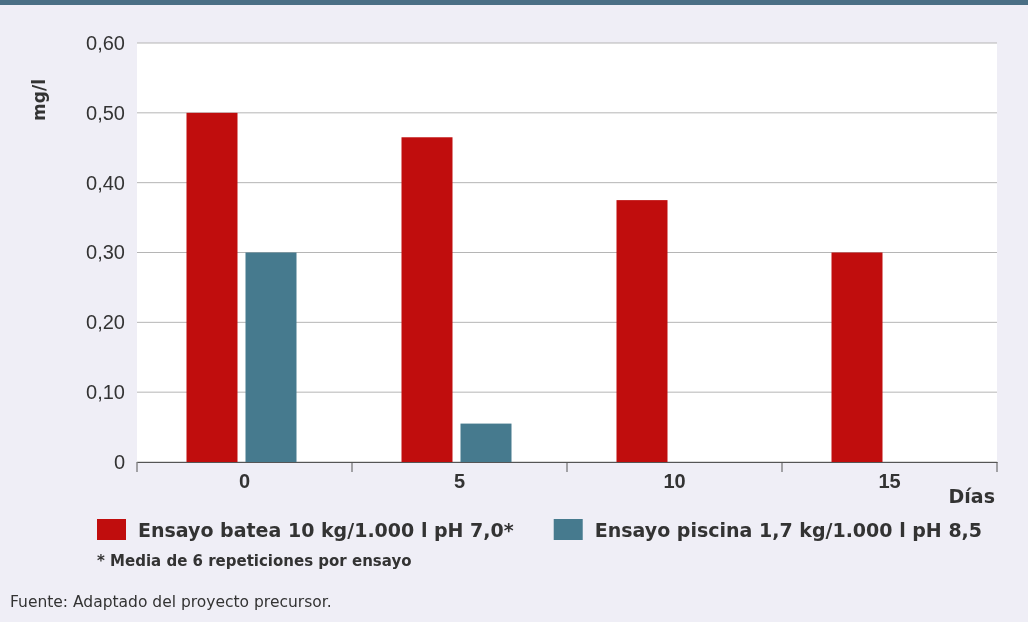  What do you see at coordinates (889, 481) in the screenshot?
I see `x-tick-label: 15` at bounding box center [889, 481].